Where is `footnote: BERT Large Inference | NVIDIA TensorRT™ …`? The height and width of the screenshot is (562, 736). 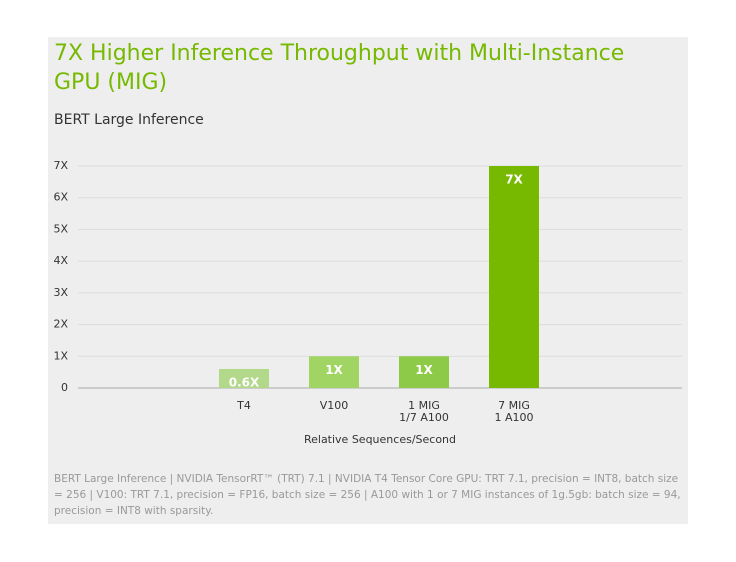
footnote: BERT Large Inference | NVIDIA TensorRT™ … is located at coordinates (367, 495).